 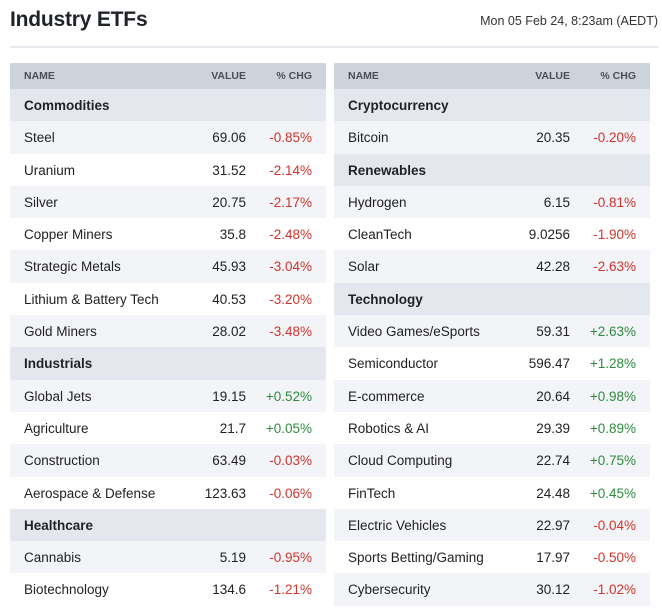 What do you see at coordinates (553, 590) in the screenshot?
I see `etf-value: 30.12` at bounding box center [553, 590].